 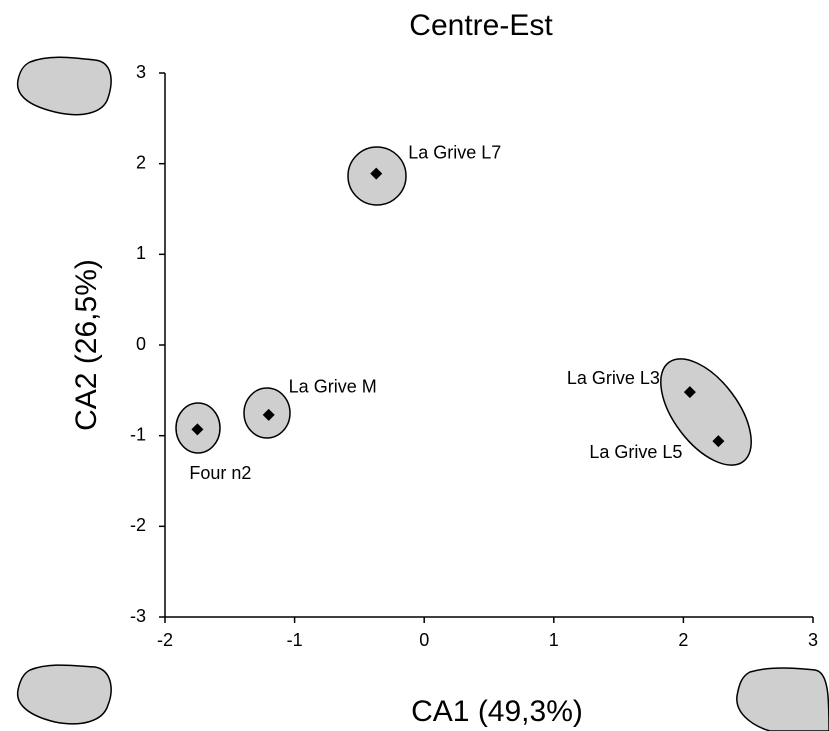 I want to click on x-tick-label: -2, so click(x=165, y=640).